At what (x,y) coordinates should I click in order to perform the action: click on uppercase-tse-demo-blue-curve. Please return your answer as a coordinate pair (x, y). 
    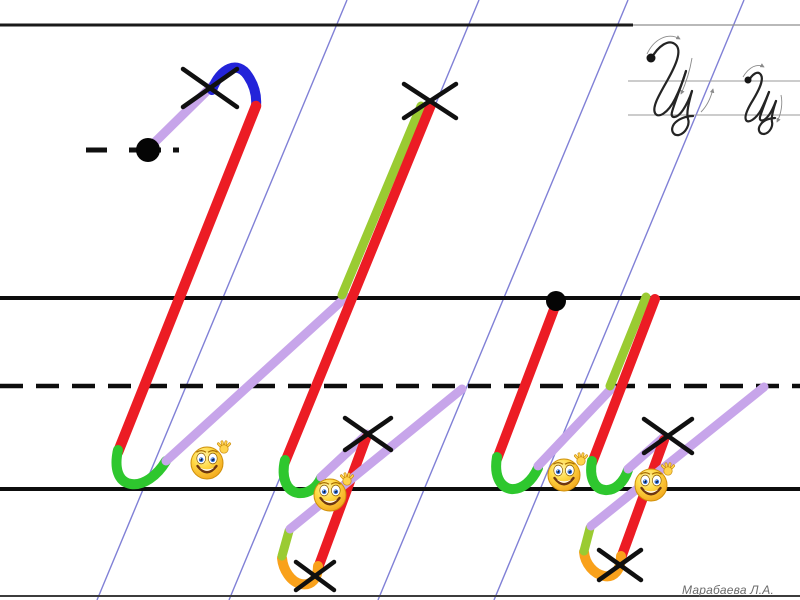
    Looking at the image, I should click on (234, 86).